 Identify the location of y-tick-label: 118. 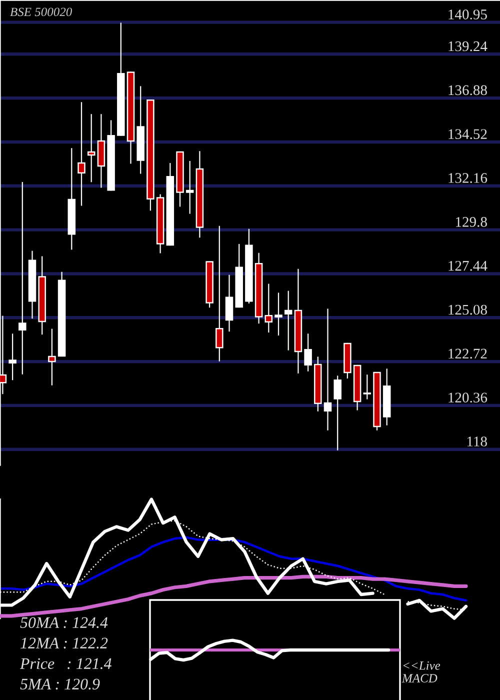
(477, 441).